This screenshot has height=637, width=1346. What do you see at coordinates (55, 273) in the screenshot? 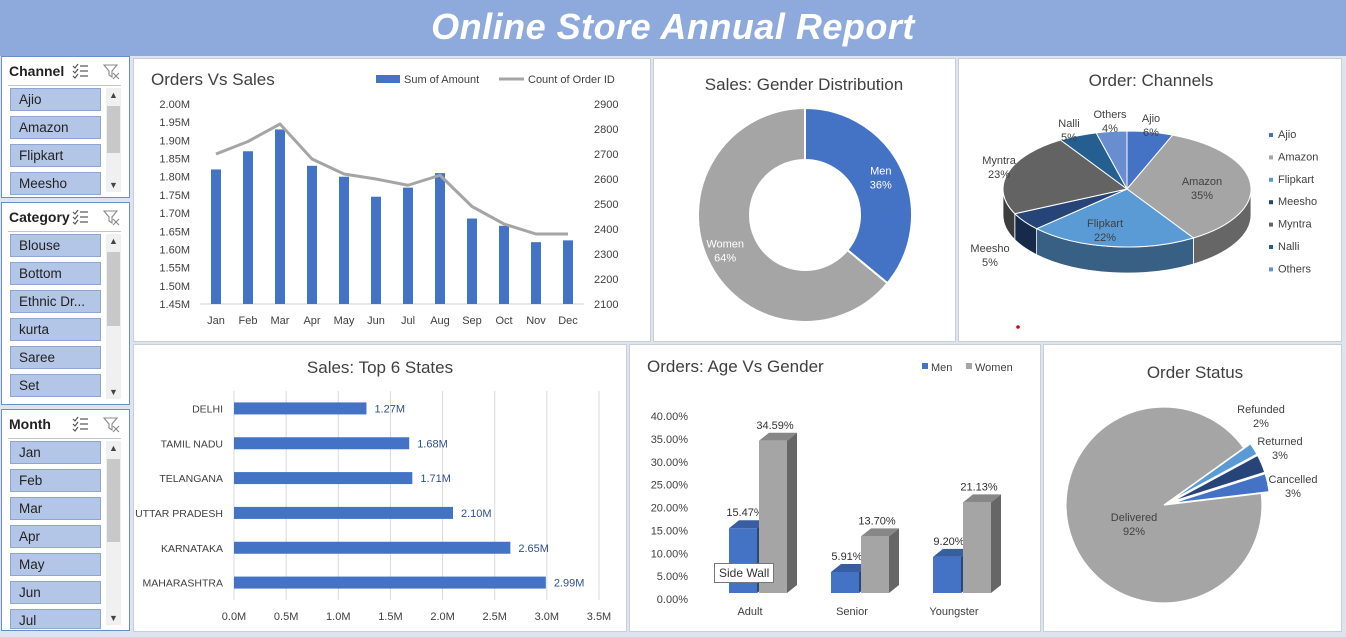
I see `slicer-item-bottom: Bottom` at bounding box center [55, 273].